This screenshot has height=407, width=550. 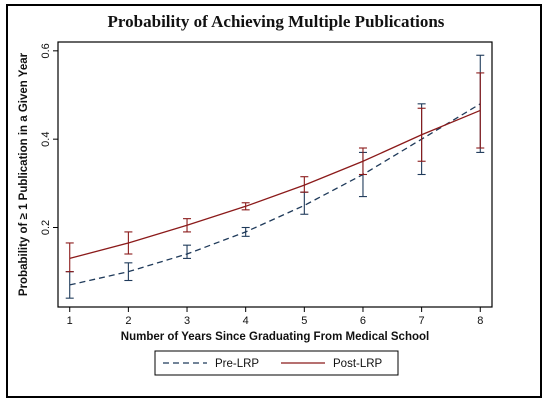 What do you see at coordinates (304, 321) in the screenshot?
I see `x-tick-label: 5` at bounding box center [304, 321].